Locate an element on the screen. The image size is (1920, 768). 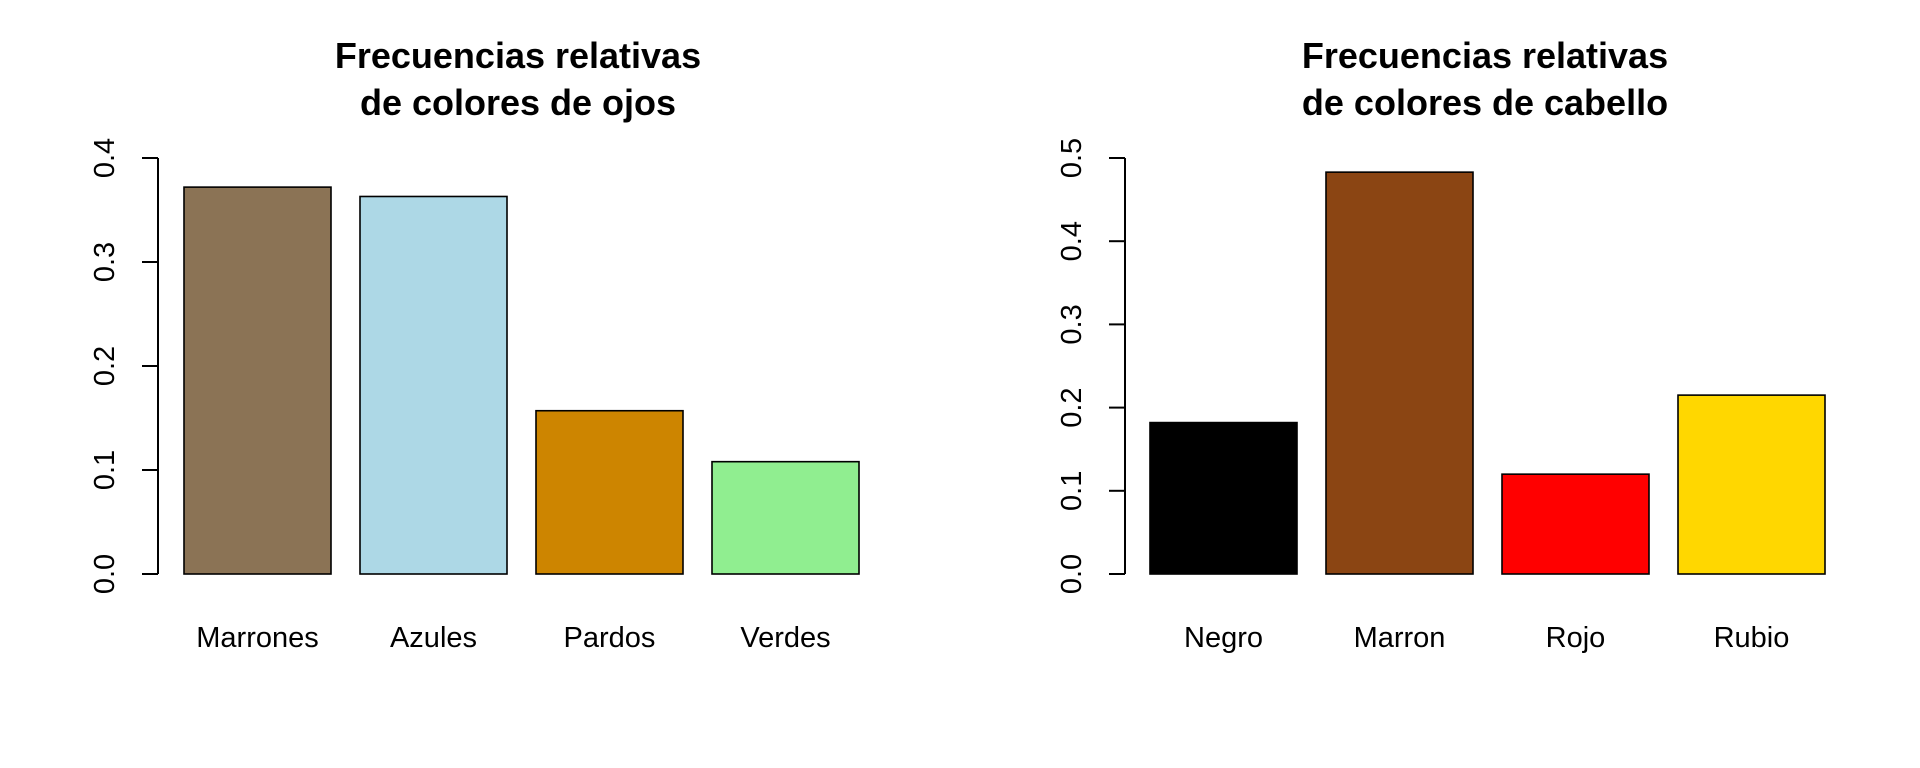
category-label: Rubio is located at coordinates (1752, 638).